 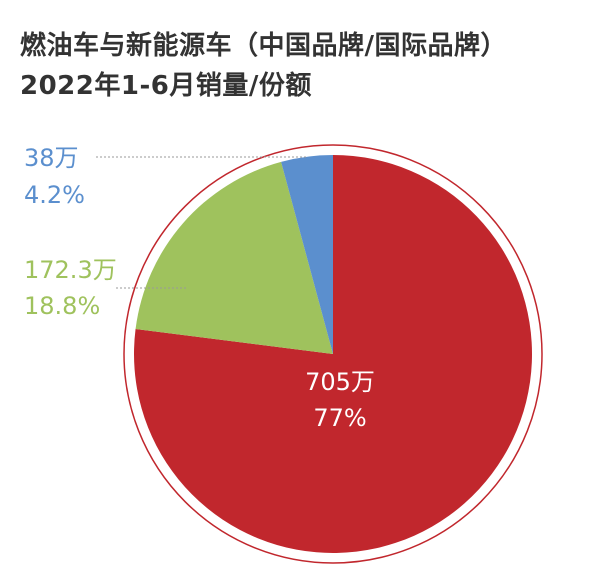 I want to click on chart-title-line-1: 燃油车与新能源车（中国品牌/国际品牌）, so click(x=263, y=46).